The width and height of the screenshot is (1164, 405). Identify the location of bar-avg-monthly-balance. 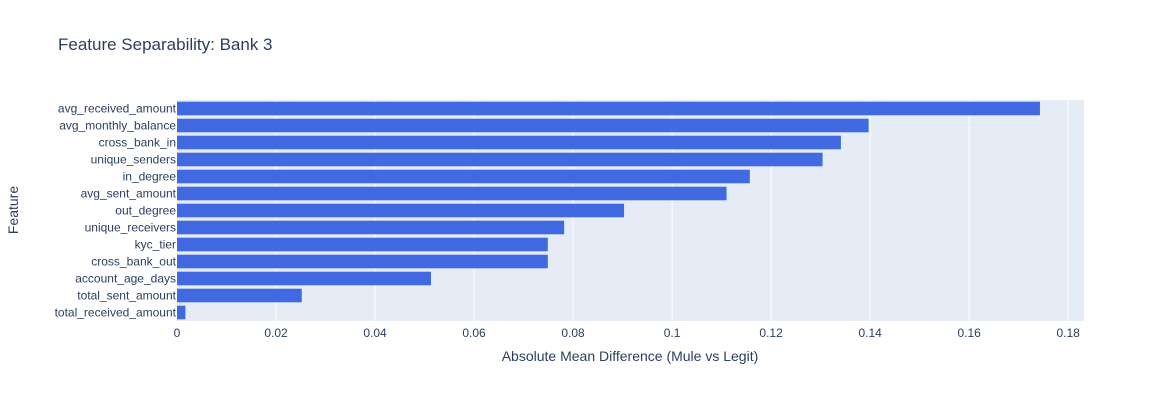
(523, 125).